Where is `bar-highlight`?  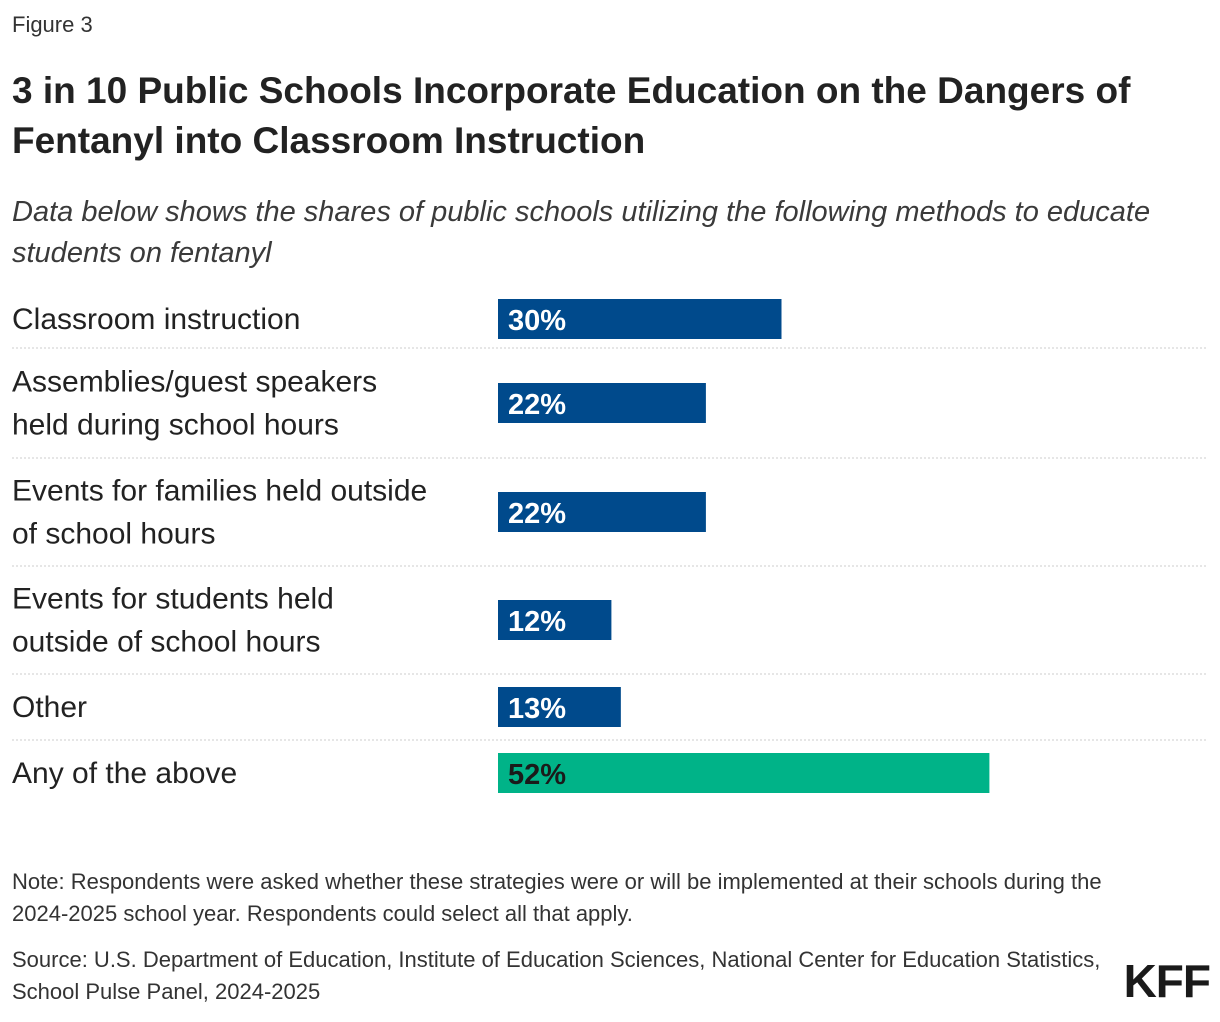 bar-highlight is located at coordinates (744, 773).